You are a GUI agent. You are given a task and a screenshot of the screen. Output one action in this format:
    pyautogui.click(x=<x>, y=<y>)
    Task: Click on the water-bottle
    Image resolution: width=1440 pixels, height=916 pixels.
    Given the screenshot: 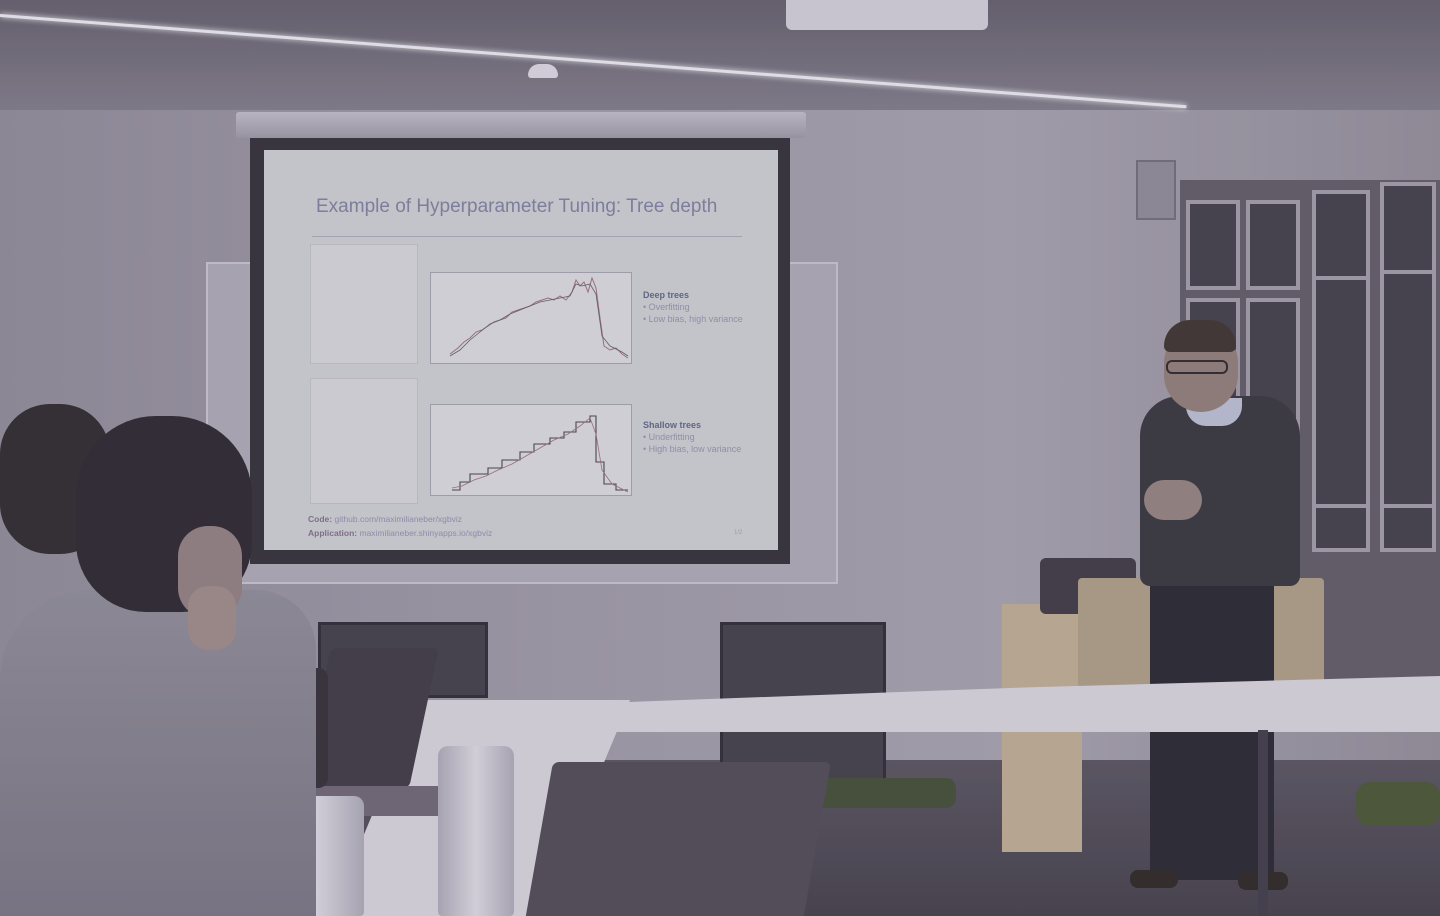 What is the action you would take?
    pyautogui.click(x=476, y=831)
    